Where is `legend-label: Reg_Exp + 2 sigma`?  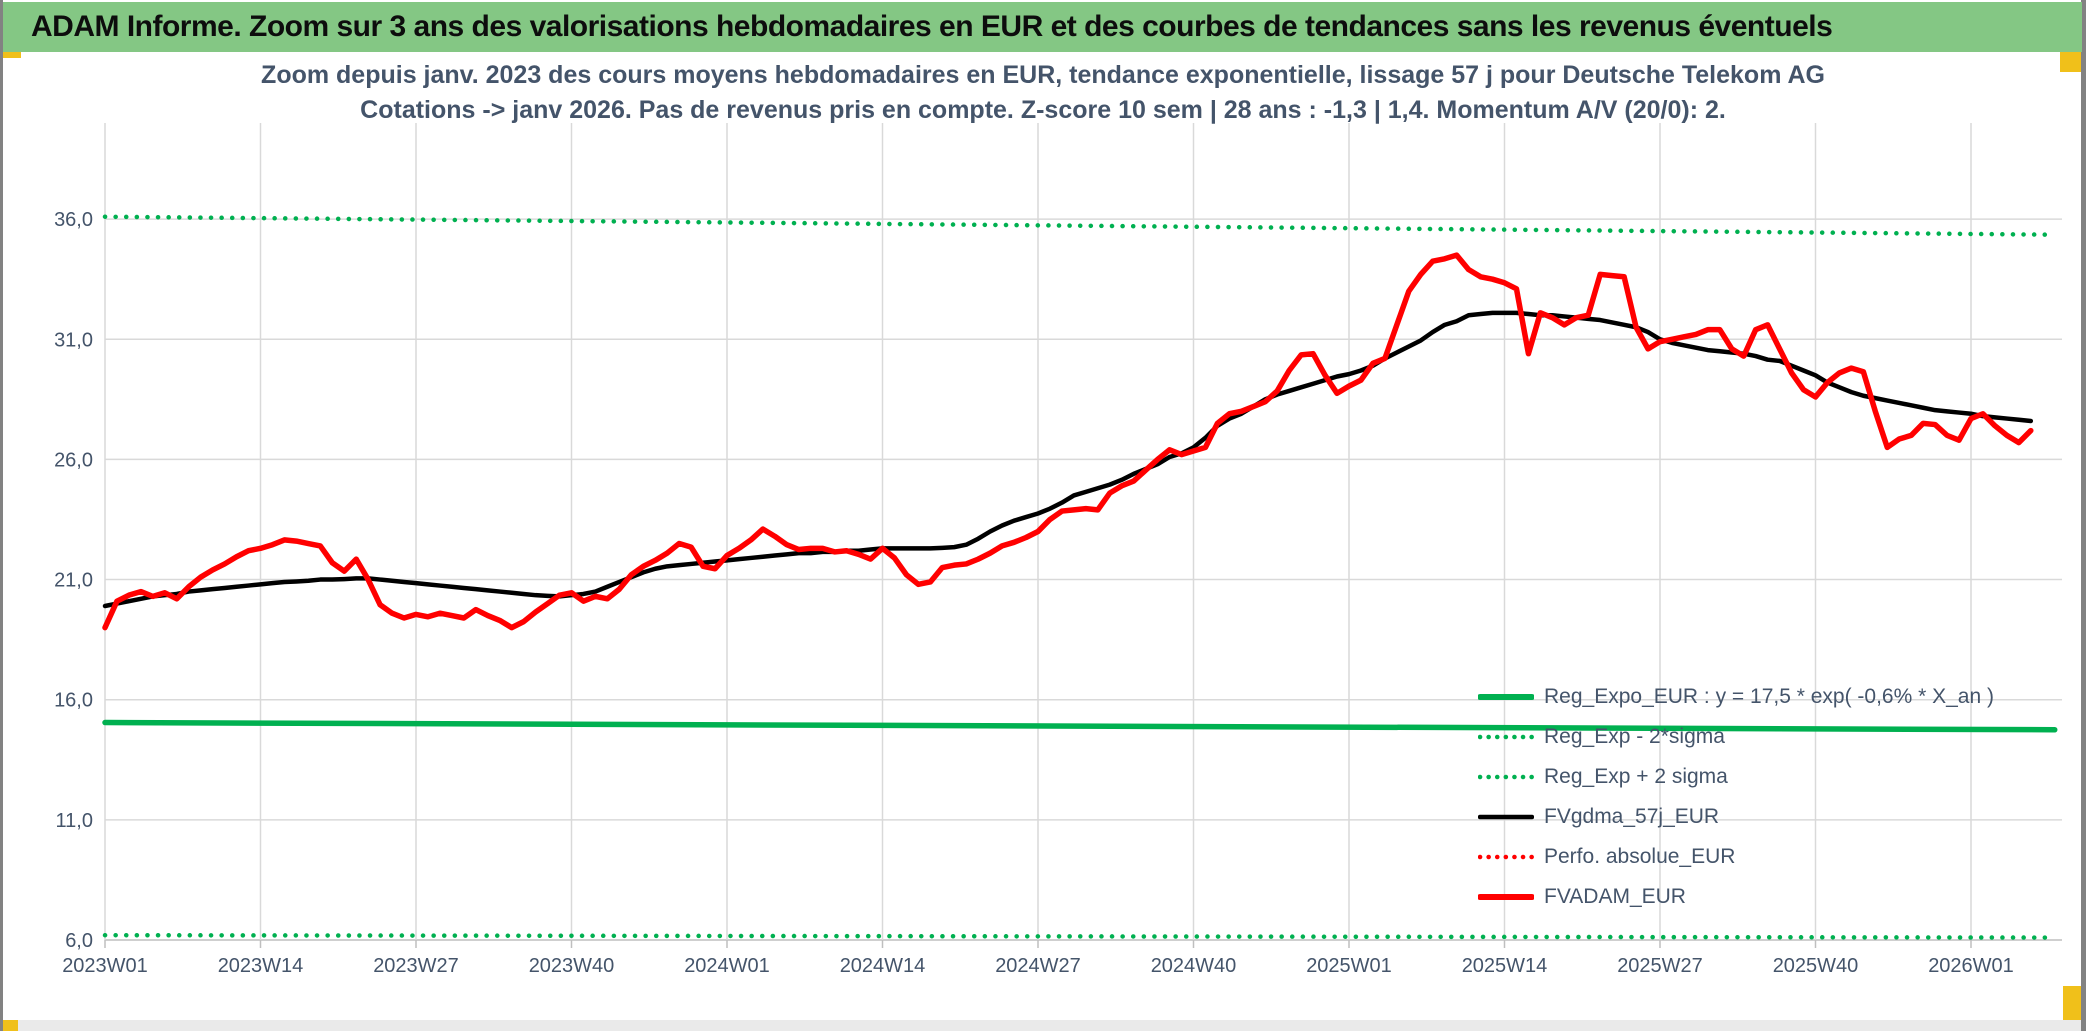
legend-label: Reg_Exp + 2 sigma is located at coordinates (1636, 776).